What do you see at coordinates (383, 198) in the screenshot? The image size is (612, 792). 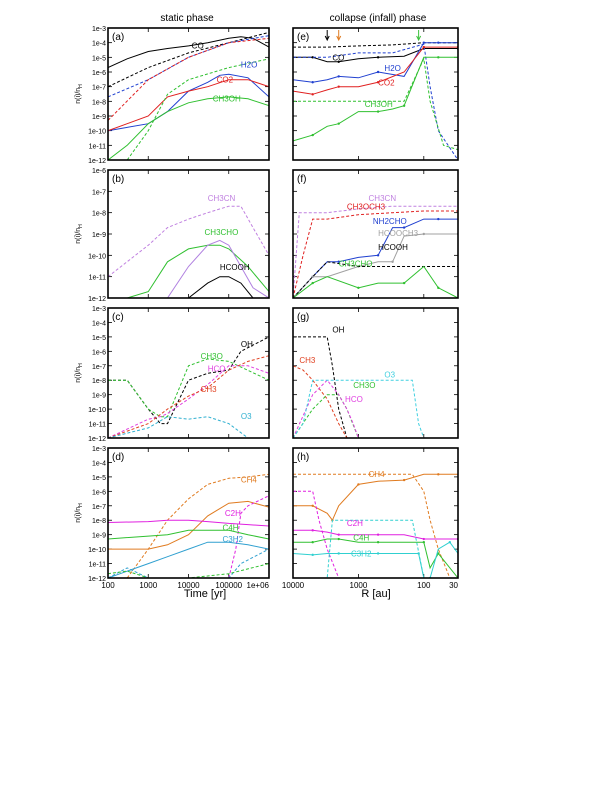 I see `species-label: CH3CN` at bounding box center [383, 198].